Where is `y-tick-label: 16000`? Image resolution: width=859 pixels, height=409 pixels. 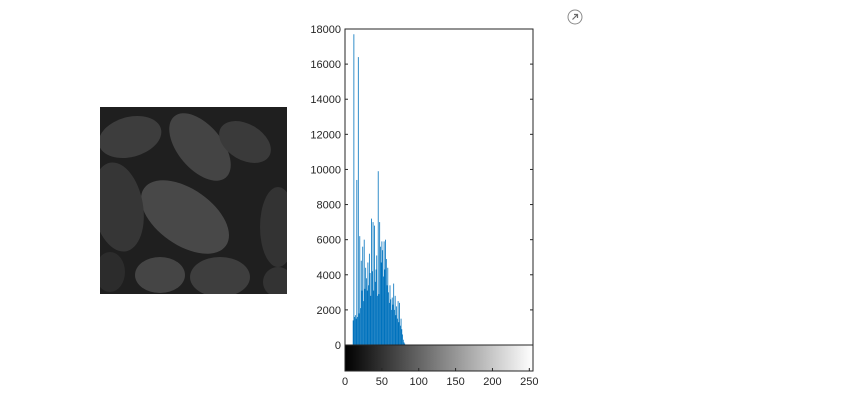
y-tick-label: 16000 is located at coordinates (325, 65).